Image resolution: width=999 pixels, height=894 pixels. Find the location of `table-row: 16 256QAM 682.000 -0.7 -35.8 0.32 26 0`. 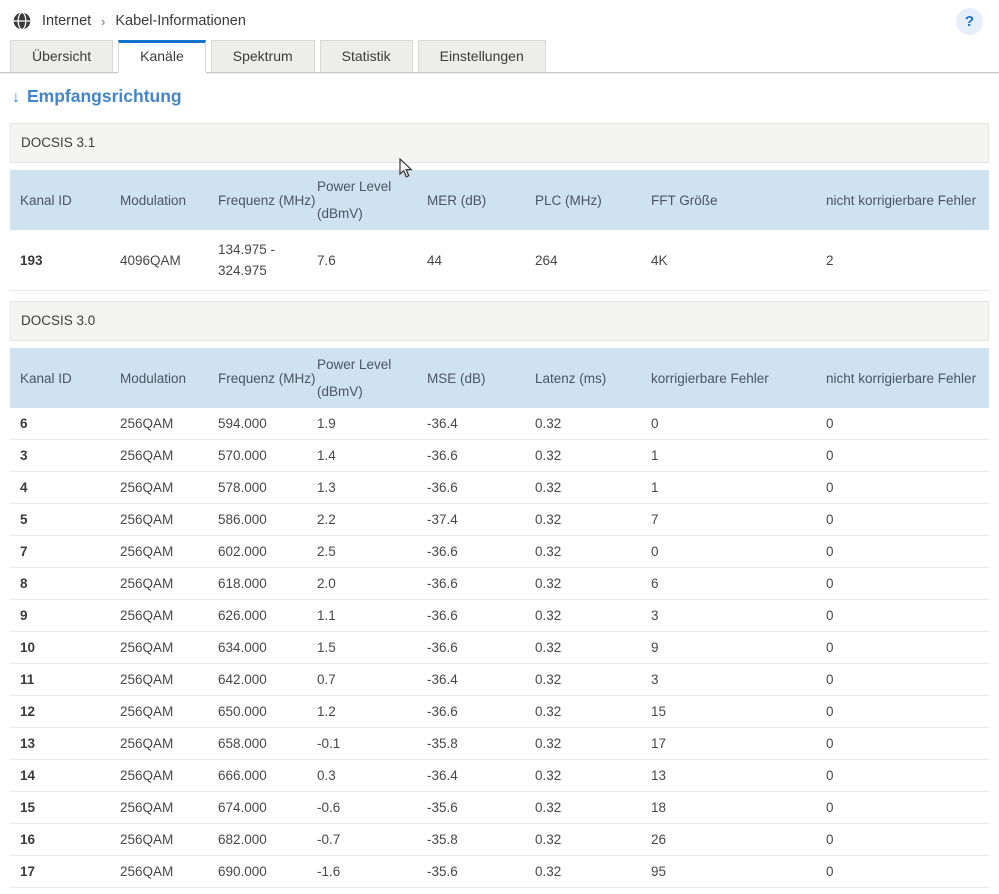

table-row: 16 256QAM 682.000 -0.7 -35.8 0.32 26 0 is located at coordinates (499, 839).